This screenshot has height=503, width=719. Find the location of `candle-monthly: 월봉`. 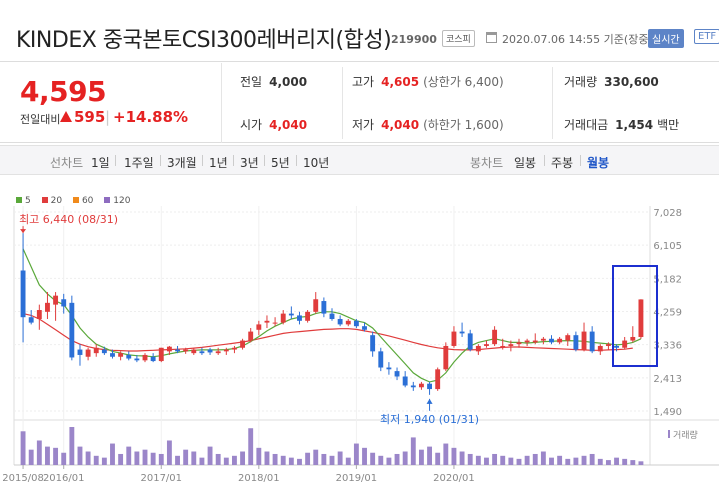

candle-monthly: 월봉 is located at coordinates (598, 163).